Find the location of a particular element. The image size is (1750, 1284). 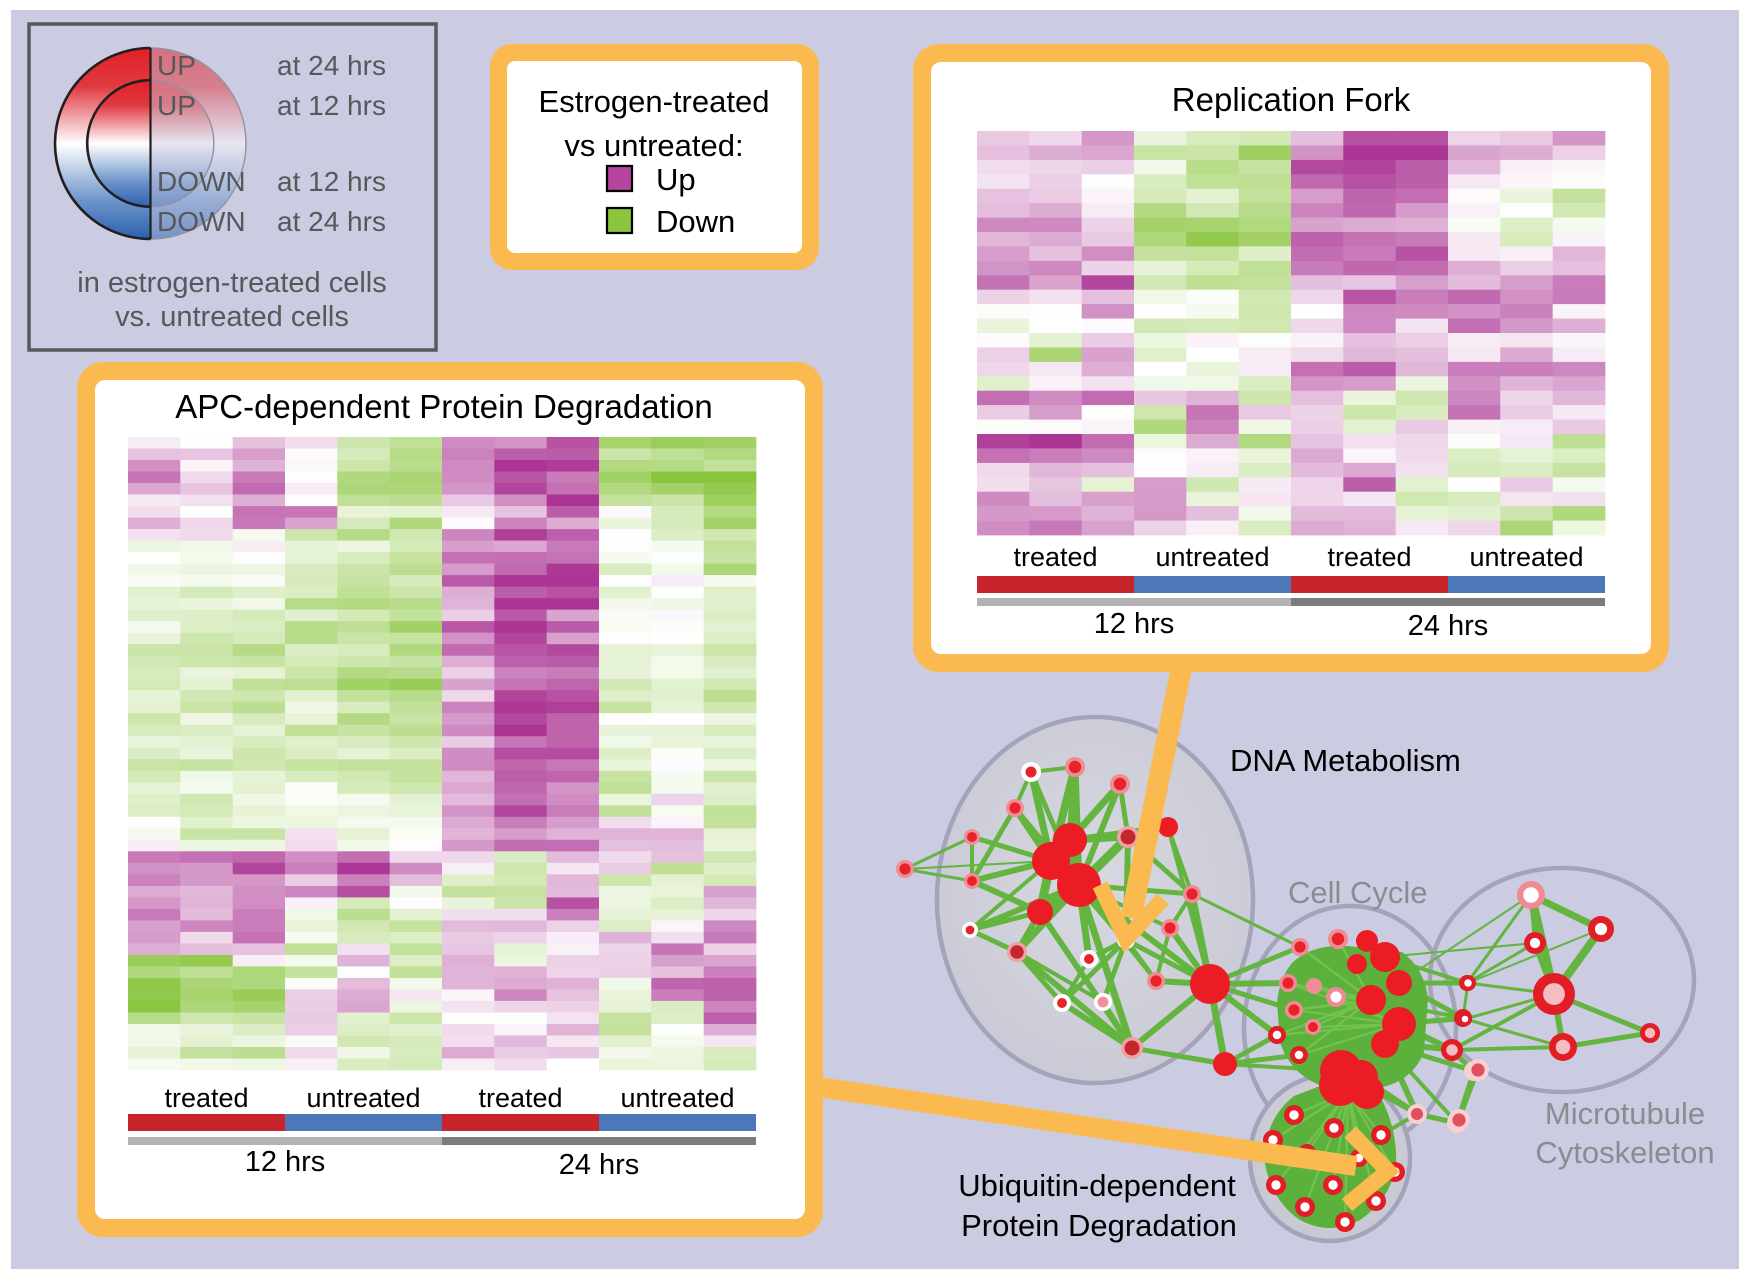

svg-text: Microtubule is located at coordinates (1625, 1113).